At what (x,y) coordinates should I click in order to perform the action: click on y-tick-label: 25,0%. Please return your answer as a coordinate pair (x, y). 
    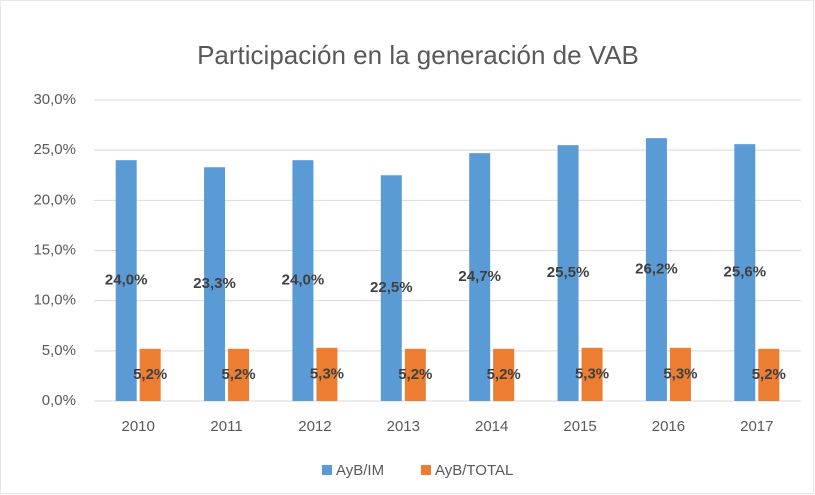
    Looking at the image, I should click on (54, 149).